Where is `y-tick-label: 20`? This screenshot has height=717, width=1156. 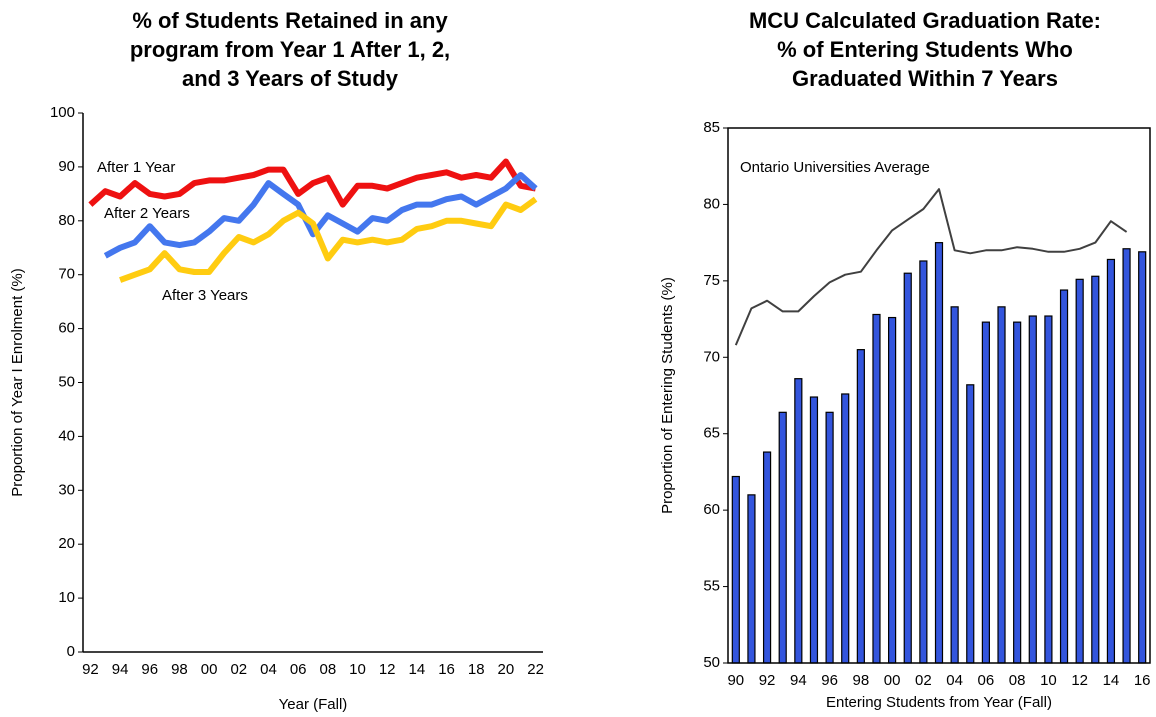
y-tick-label: 20 is located at coordinates (66, 543).